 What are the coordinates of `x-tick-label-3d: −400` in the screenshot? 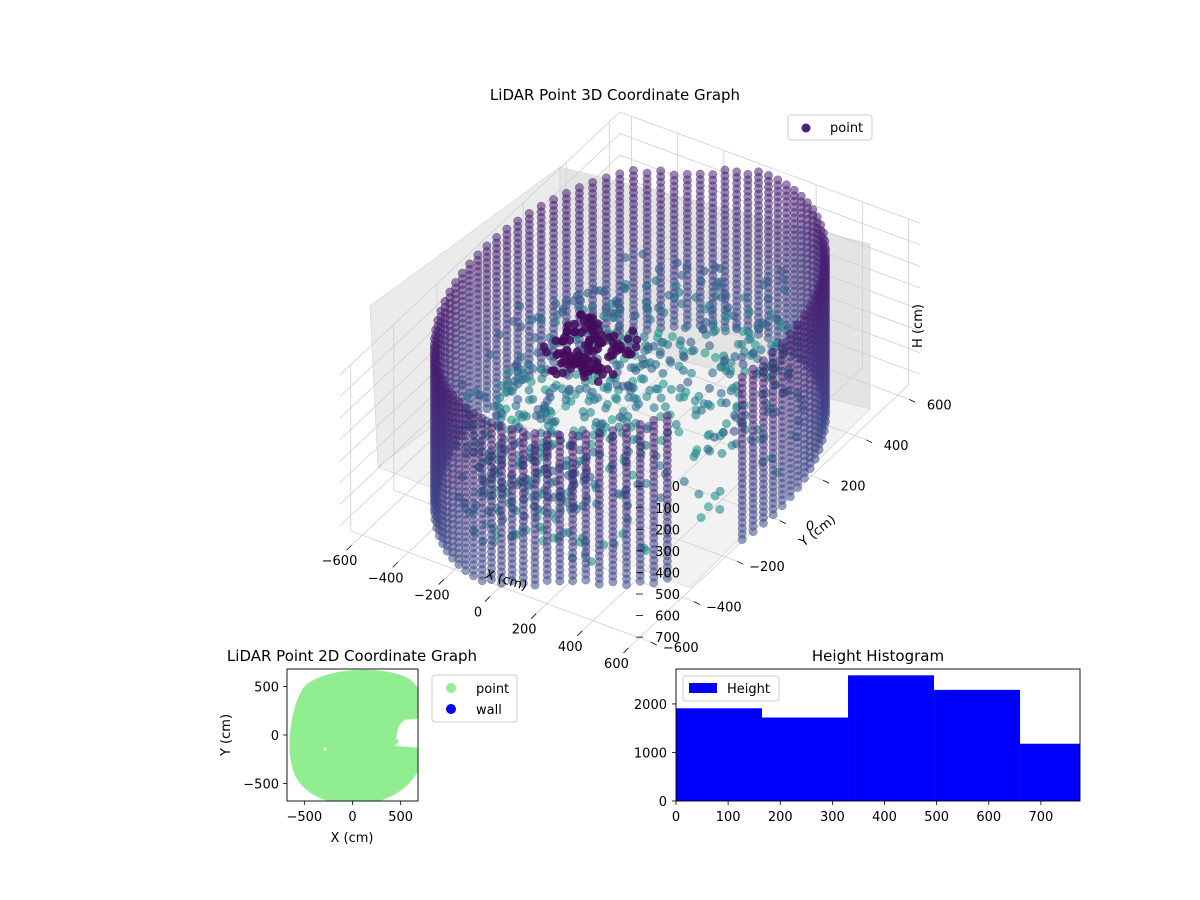 It's located at (386, 578).